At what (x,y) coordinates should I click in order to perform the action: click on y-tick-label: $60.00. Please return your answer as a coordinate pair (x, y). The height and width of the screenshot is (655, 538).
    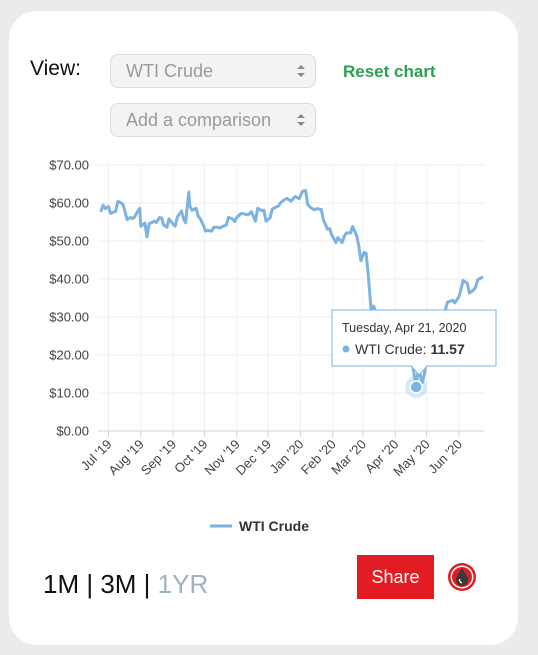
    Looking at the image, I should click on (69, 203).